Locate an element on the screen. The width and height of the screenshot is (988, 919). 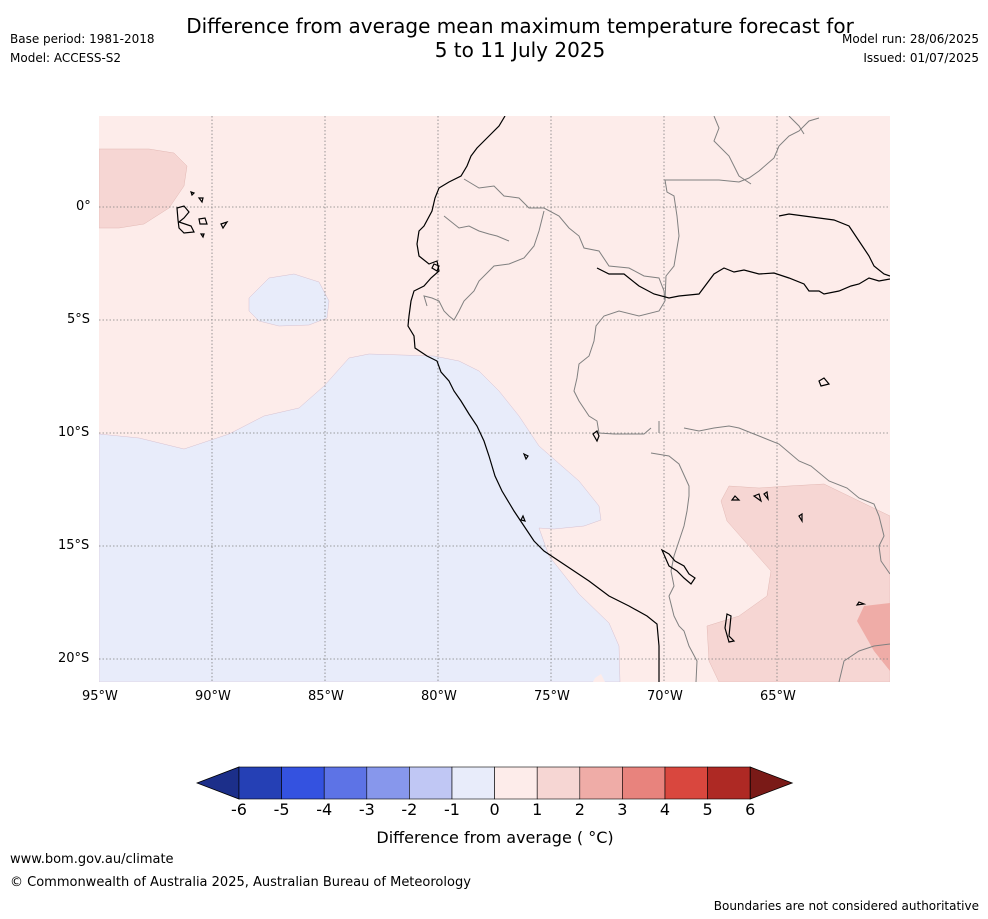
colorbar-arrow-low is located at coordinates (218, 783).